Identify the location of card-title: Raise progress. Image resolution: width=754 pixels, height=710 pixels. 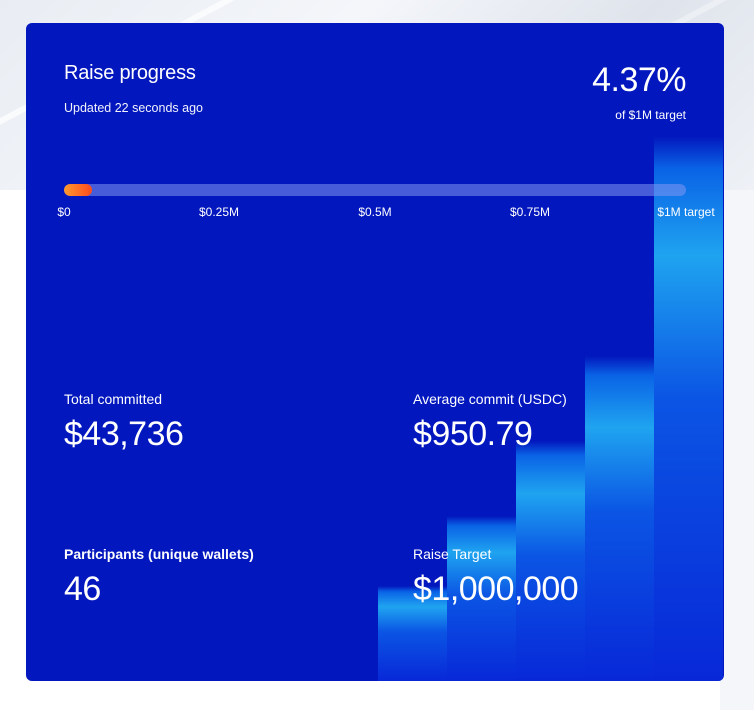
(130, 73).